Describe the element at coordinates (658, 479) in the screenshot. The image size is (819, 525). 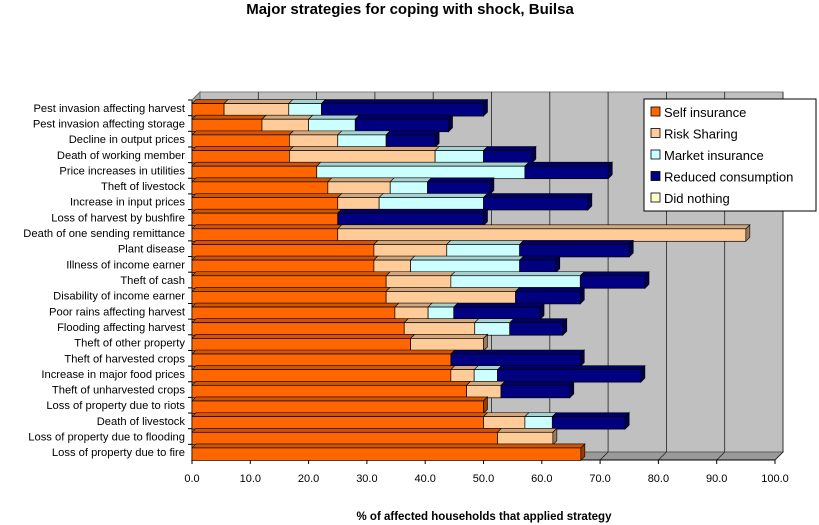
I see `x-tick-label: 80.0` at that location.